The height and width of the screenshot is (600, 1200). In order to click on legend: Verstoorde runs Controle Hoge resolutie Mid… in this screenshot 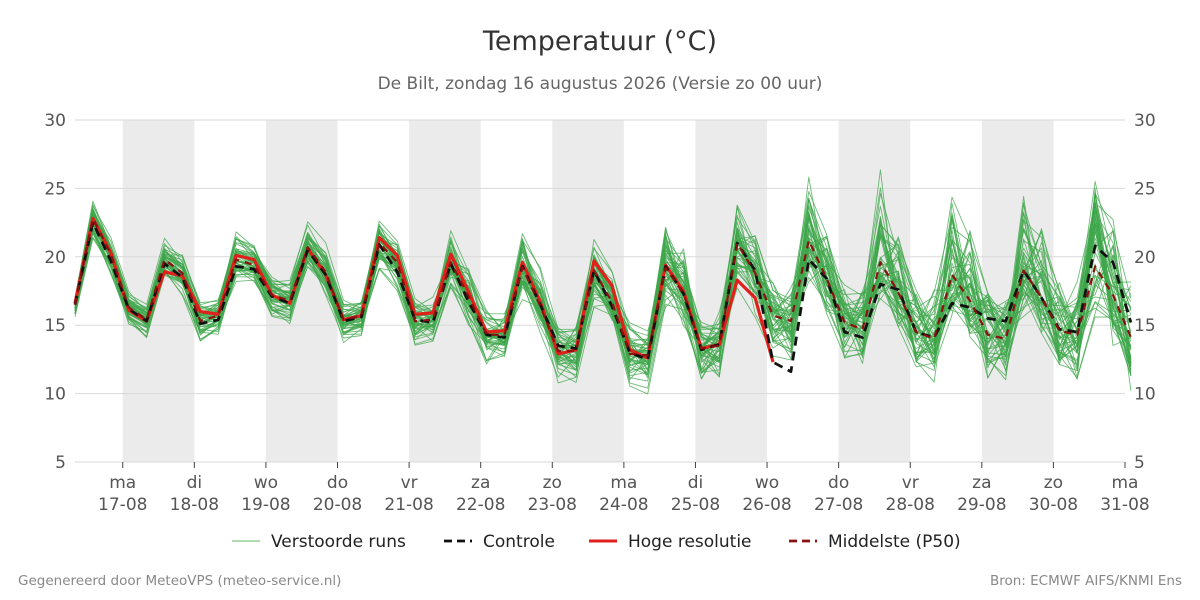, I will do `click(596, 542)`.